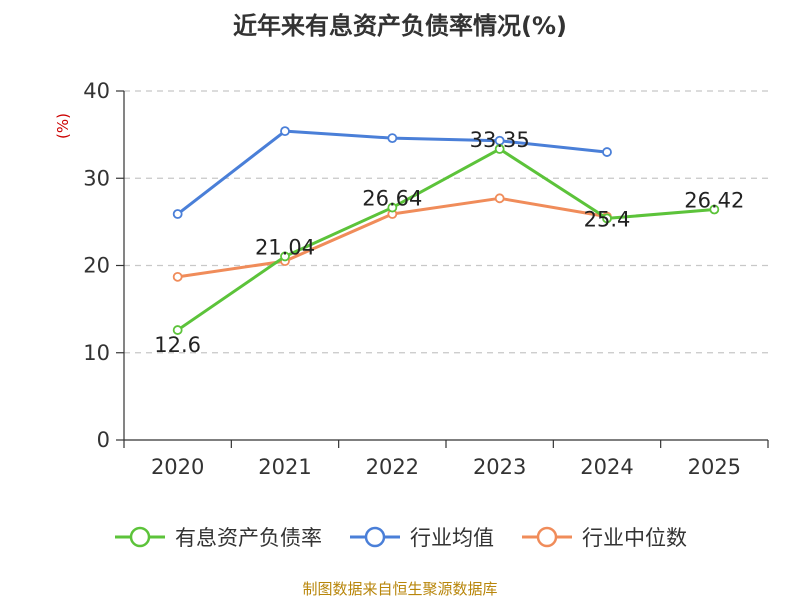  I want to click on legend-marker-orange-icon, so click(547, 537).